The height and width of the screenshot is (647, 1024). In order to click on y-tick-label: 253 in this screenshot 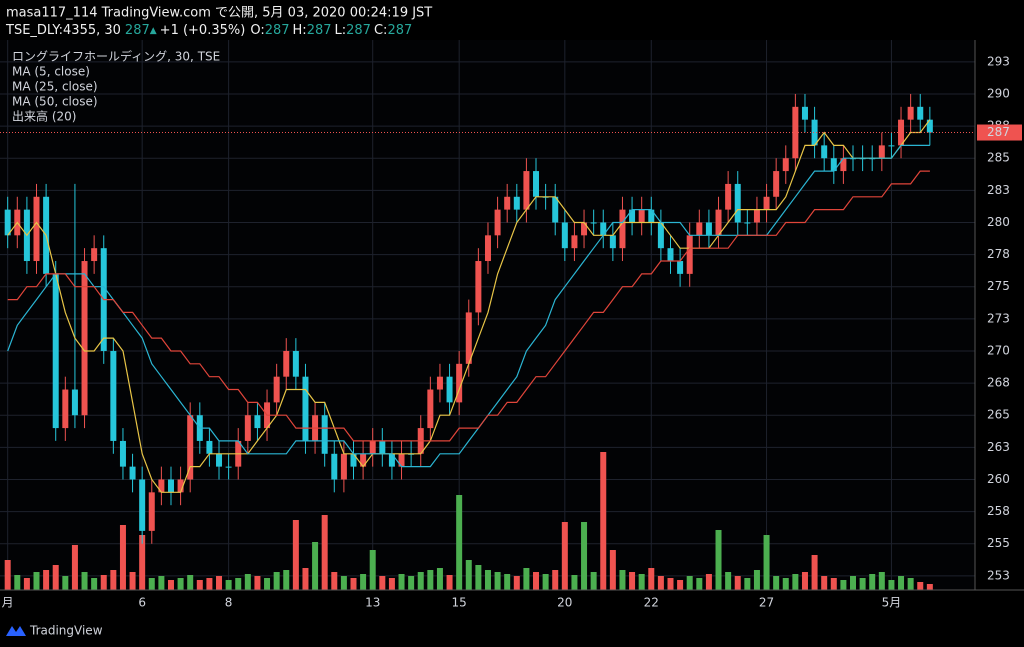, I will do `click(998, 575)`.